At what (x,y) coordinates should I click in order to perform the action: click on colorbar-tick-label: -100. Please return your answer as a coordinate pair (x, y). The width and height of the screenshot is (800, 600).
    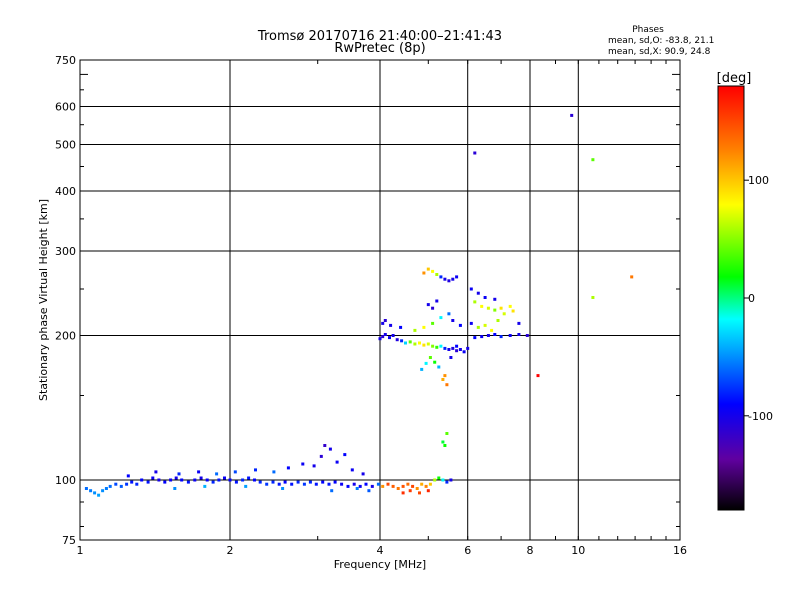
    Looking at the image, I should click on (760, 416).